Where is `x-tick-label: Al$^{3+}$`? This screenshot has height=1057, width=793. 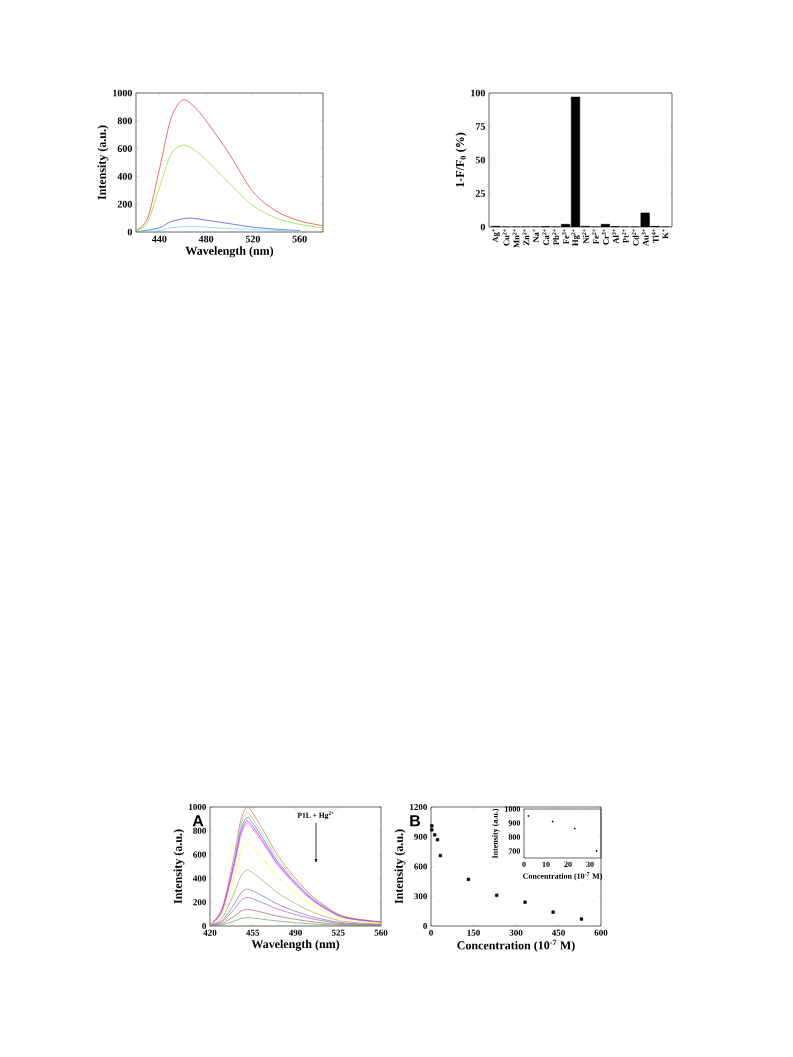
x-tick-label: Al$^{3+}$ is located at coordinates (615, 236).